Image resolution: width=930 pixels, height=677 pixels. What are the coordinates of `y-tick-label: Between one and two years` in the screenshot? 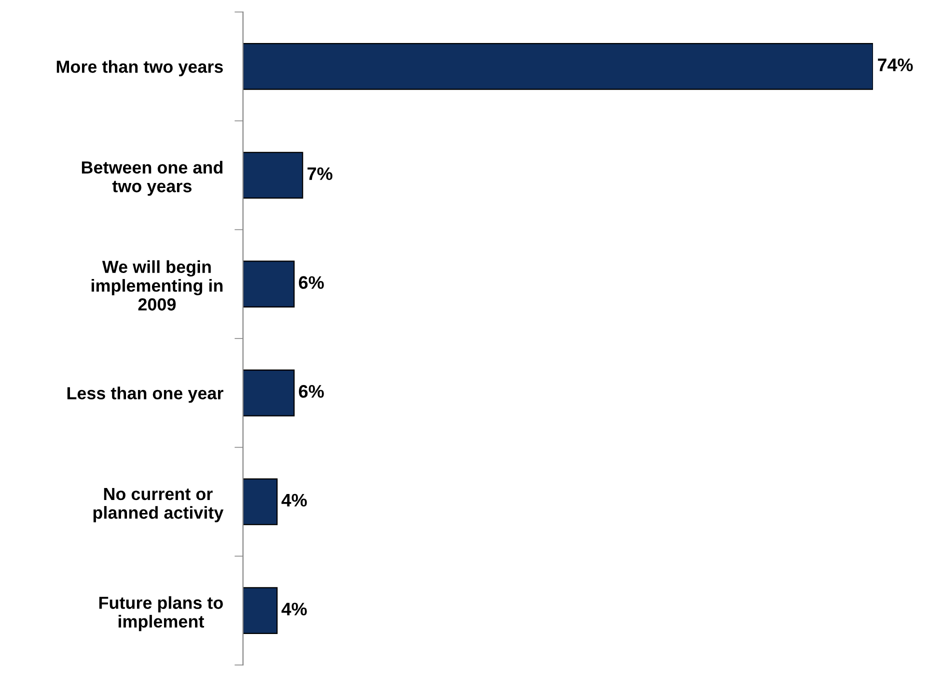 It's located at (152, 178).